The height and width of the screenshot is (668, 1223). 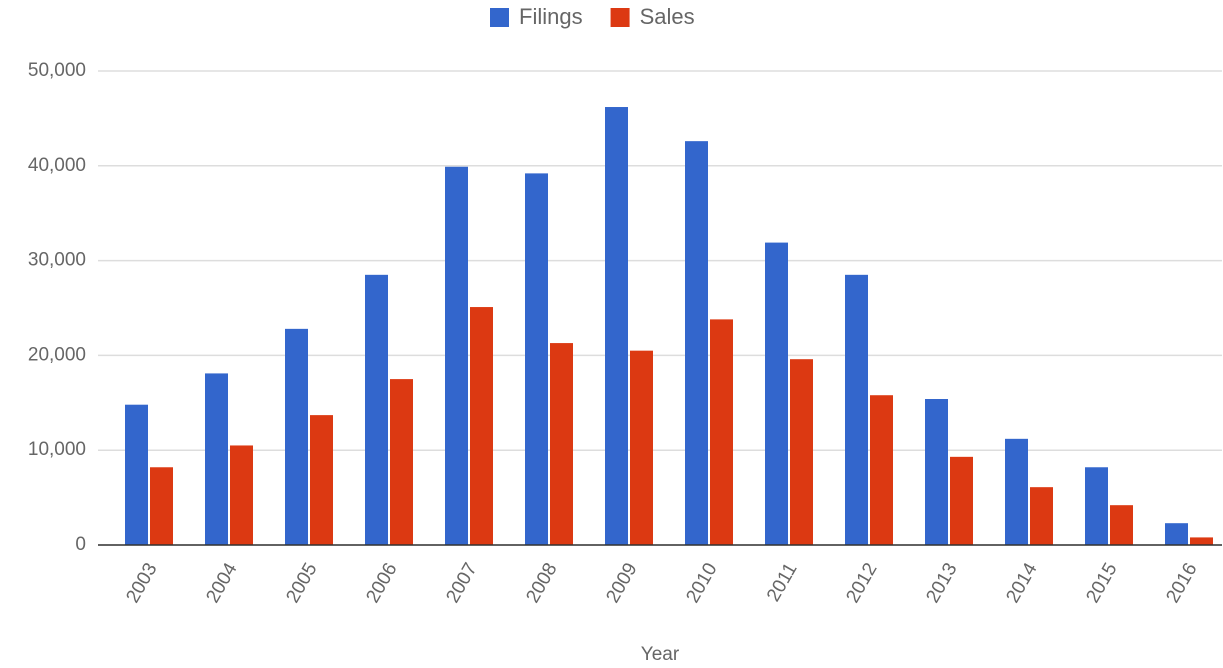 I want to click on y-tick-label: 10,000, so click(x=57, y=449).